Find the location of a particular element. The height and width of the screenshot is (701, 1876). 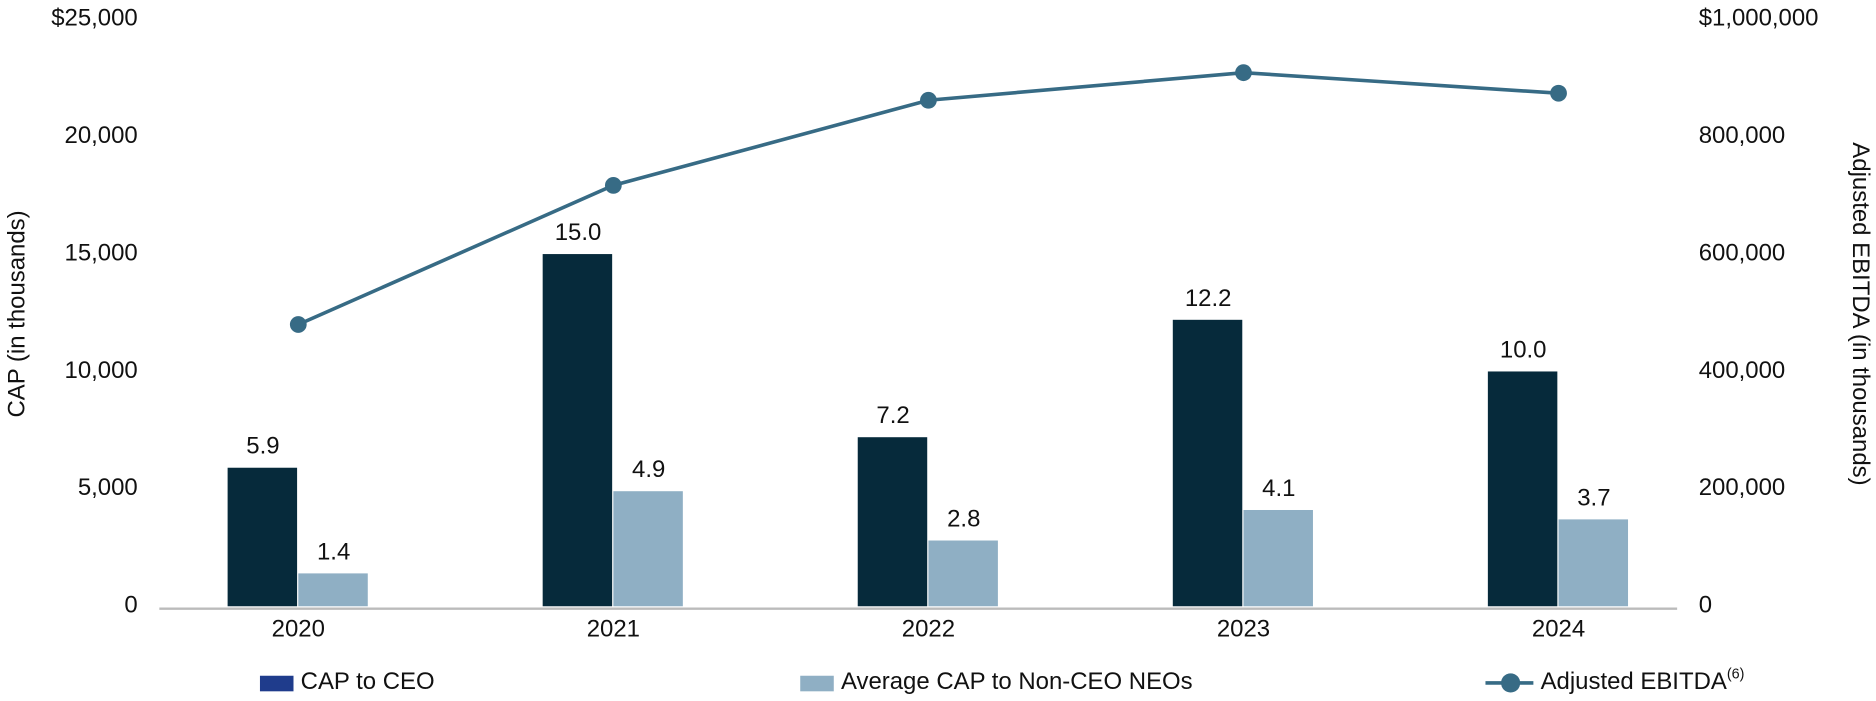

y2-axis-title: Adjusted EBITDA (in thousands) is located at coordinates (1860, 313).